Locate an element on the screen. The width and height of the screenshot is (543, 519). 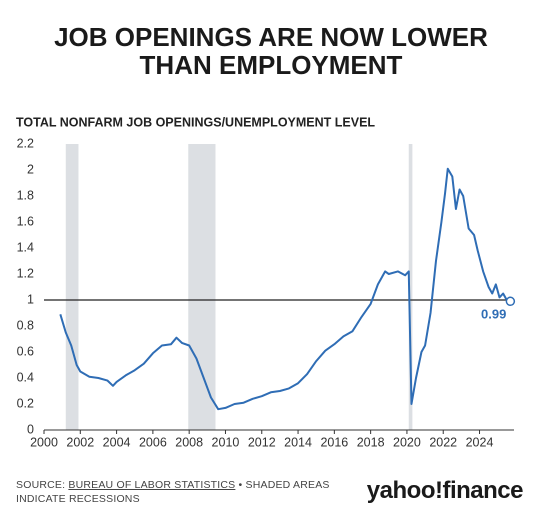
x-tick-label: 2006 is located at coordinates (153, 442).